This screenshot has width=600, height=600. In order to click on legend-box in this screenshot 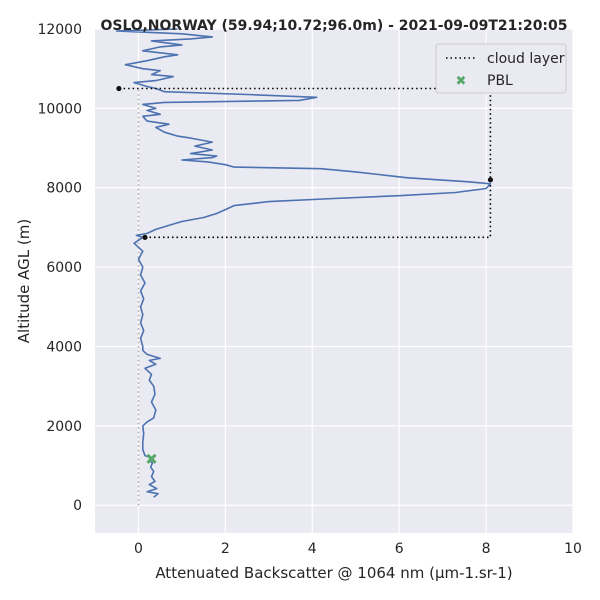, I will do `click(501, 68)`.